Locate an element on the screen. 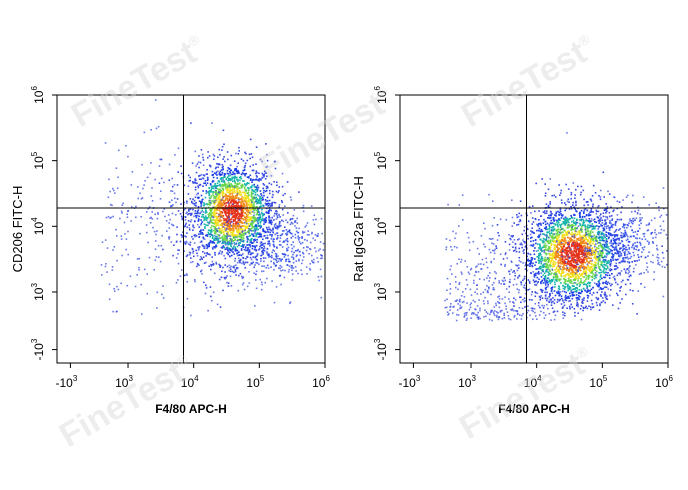 The height and width of the screenshot is (490, 688). y-tick-label: 105 is located at coordinates (38, 160).